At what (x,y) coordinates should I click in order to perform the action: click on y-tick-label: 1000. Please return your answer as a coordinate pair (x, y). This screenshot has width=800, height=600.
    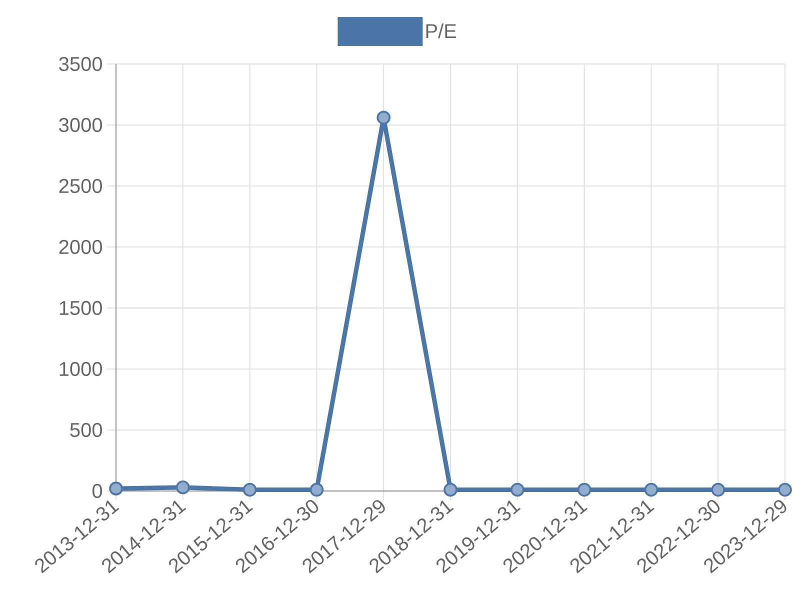
    Looking at the image, I should click on (81, 369).